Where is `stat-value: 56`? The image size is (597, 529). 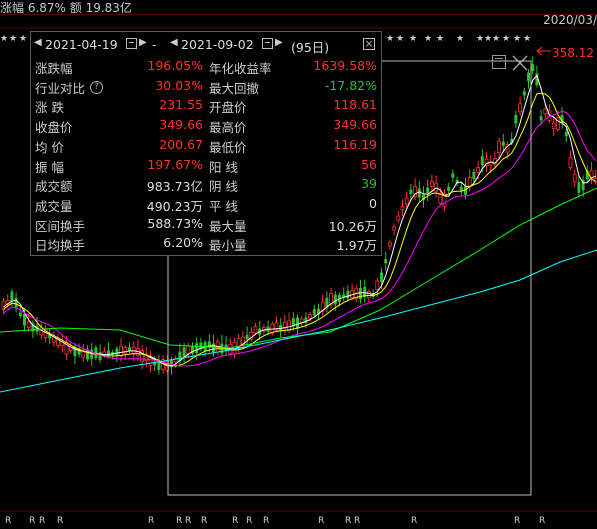 stat-value: 56 is located at coordinates (369, 164).